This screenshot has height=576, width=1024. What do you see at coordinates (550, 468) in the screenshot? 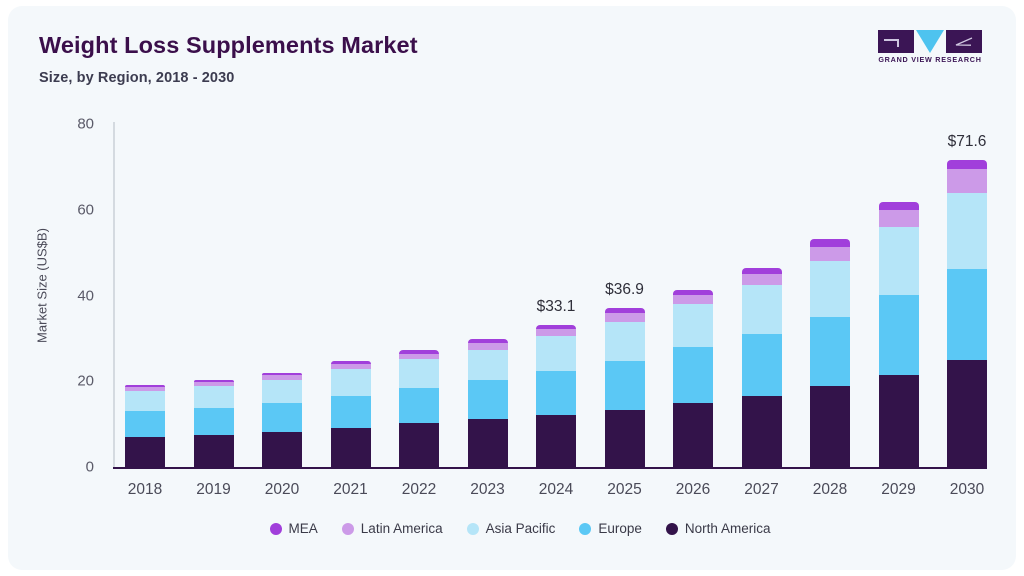
I see `x-axis-line` at bounding box center [550, 468].